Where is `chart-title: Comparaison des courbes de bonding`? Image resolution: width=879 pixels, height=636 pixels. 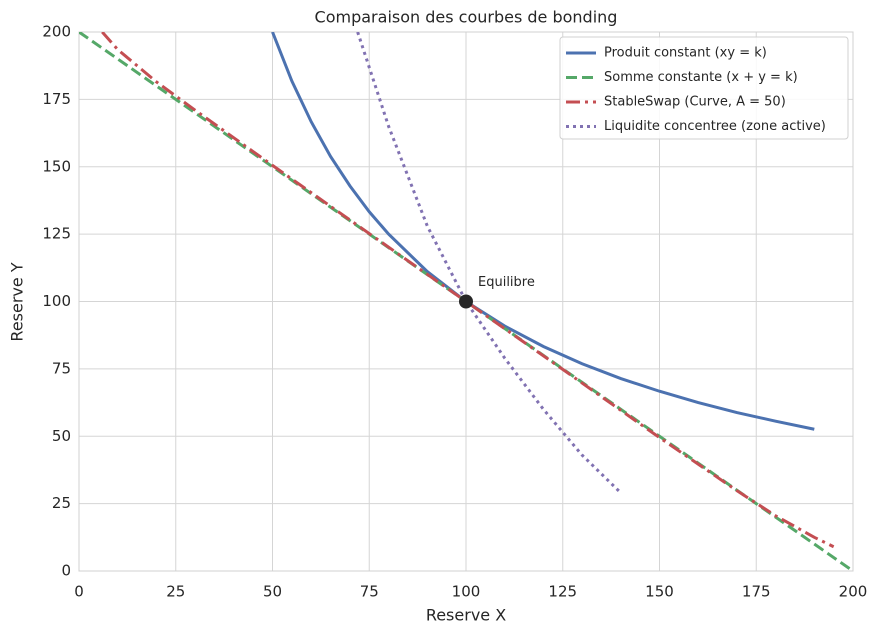
chart-title: Comparaison des courbes de bonding is located at coordinates (466, 17).